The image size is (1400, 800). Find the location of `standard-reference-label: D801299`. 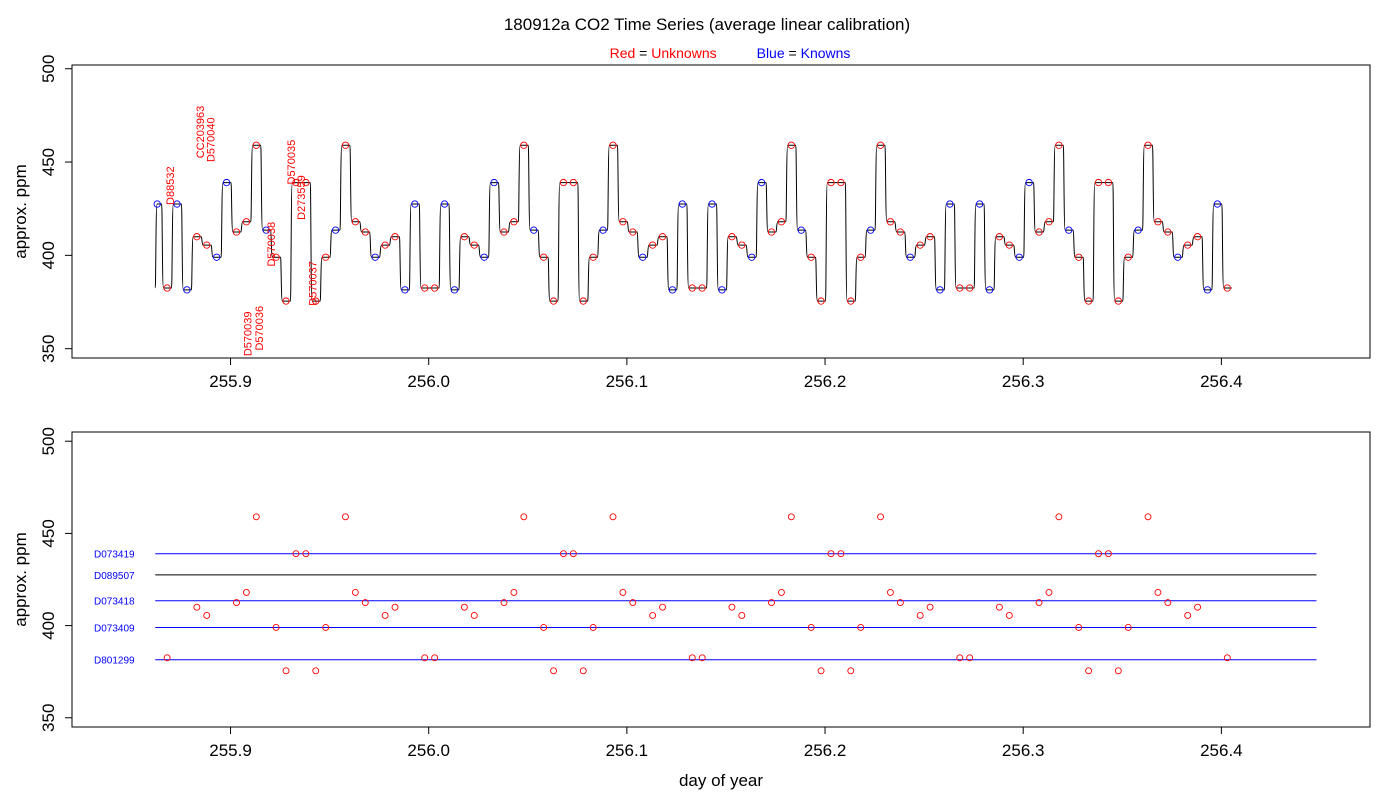

standard-reference-label: D801299 is located at coordinates (114, 661).